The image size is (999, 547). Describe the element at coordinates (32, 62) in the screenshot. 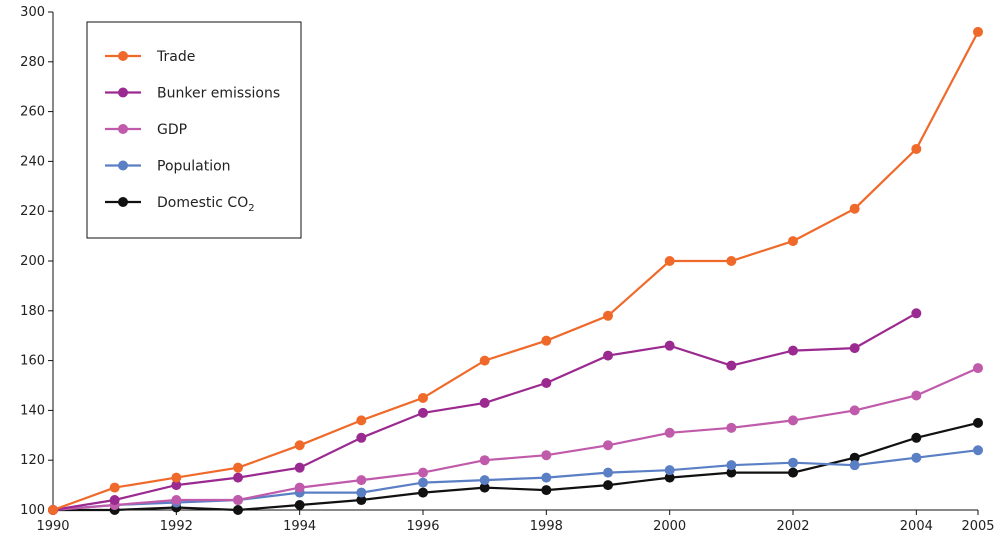

I see `y-tick-label: 280` at that location.